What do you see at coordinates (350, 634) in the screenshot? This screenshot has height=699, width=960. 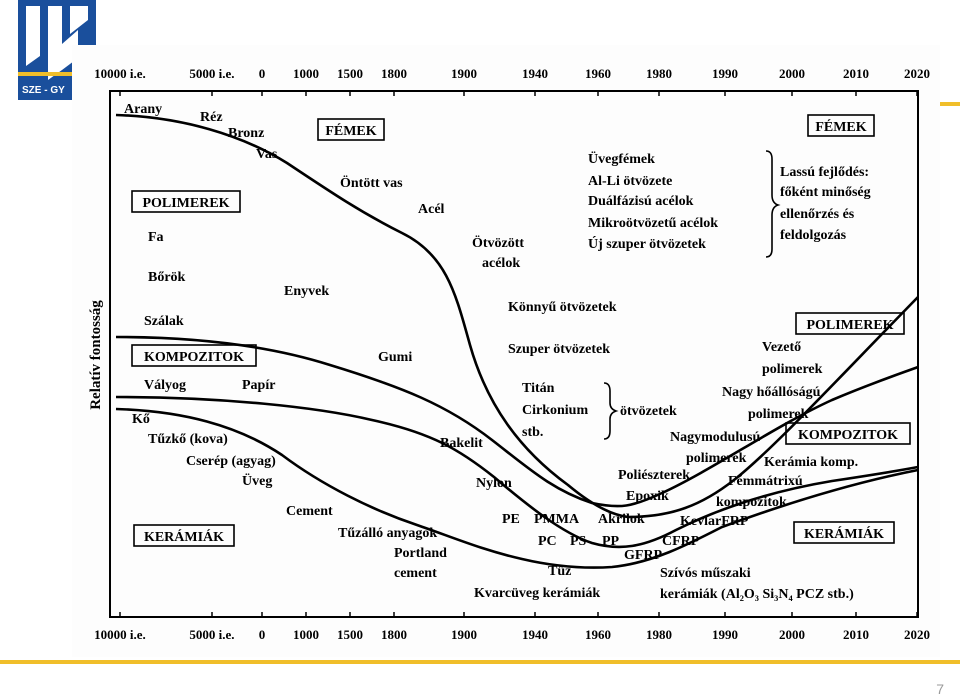 I see `bottom-tick-label: 1500` at bounding box center [350, 634].